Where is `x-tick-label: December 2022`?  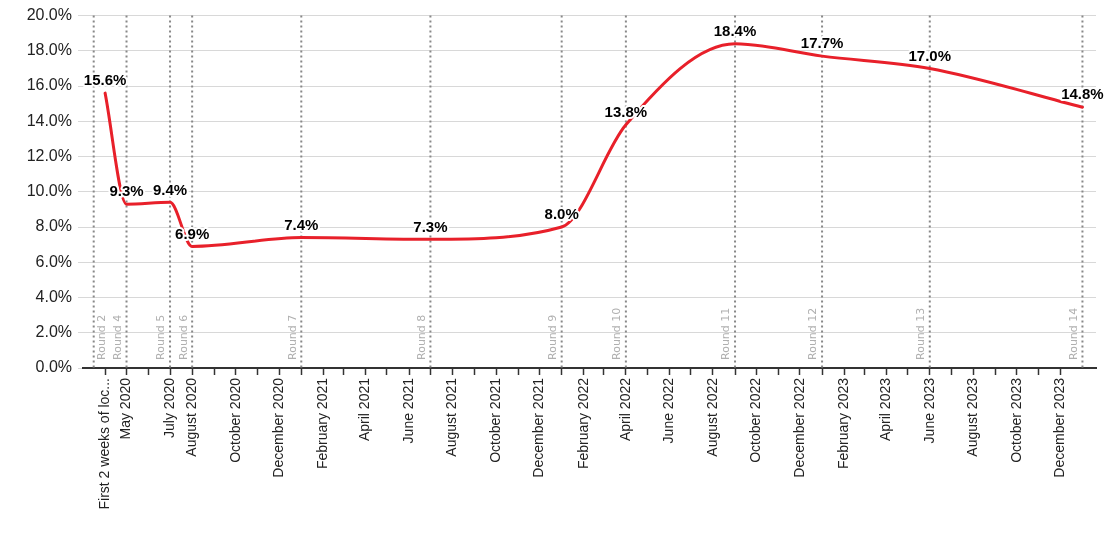 x-tick-label: December 2022 is located at coordinates (798, 427).